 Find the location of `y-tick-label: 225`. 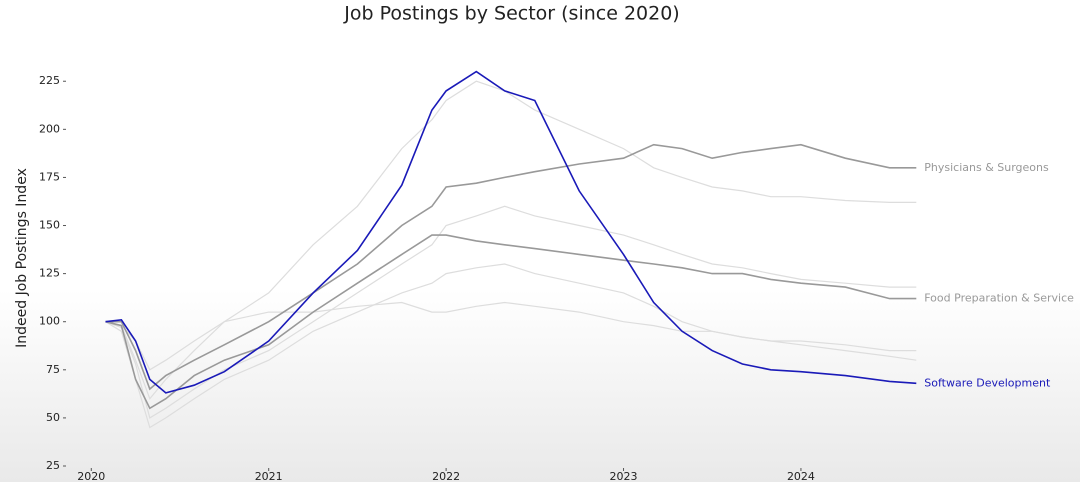

y-tick-label: 225 is located at coordinates (49, 80).